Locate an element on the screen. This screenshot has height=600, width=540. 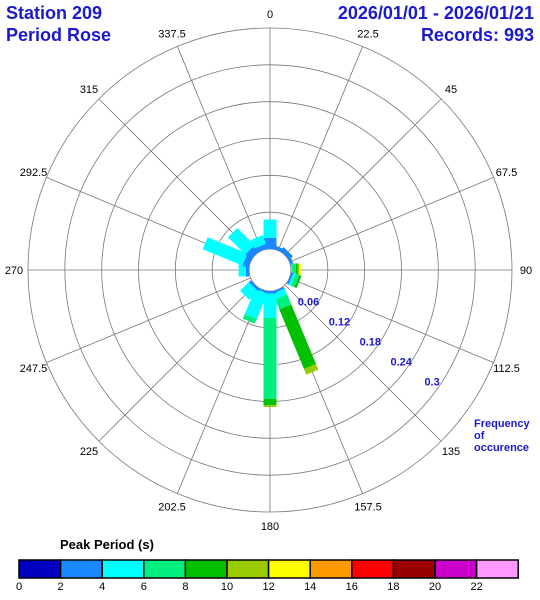
colorbar-tick: 6 is located at coordinates (144, 587).